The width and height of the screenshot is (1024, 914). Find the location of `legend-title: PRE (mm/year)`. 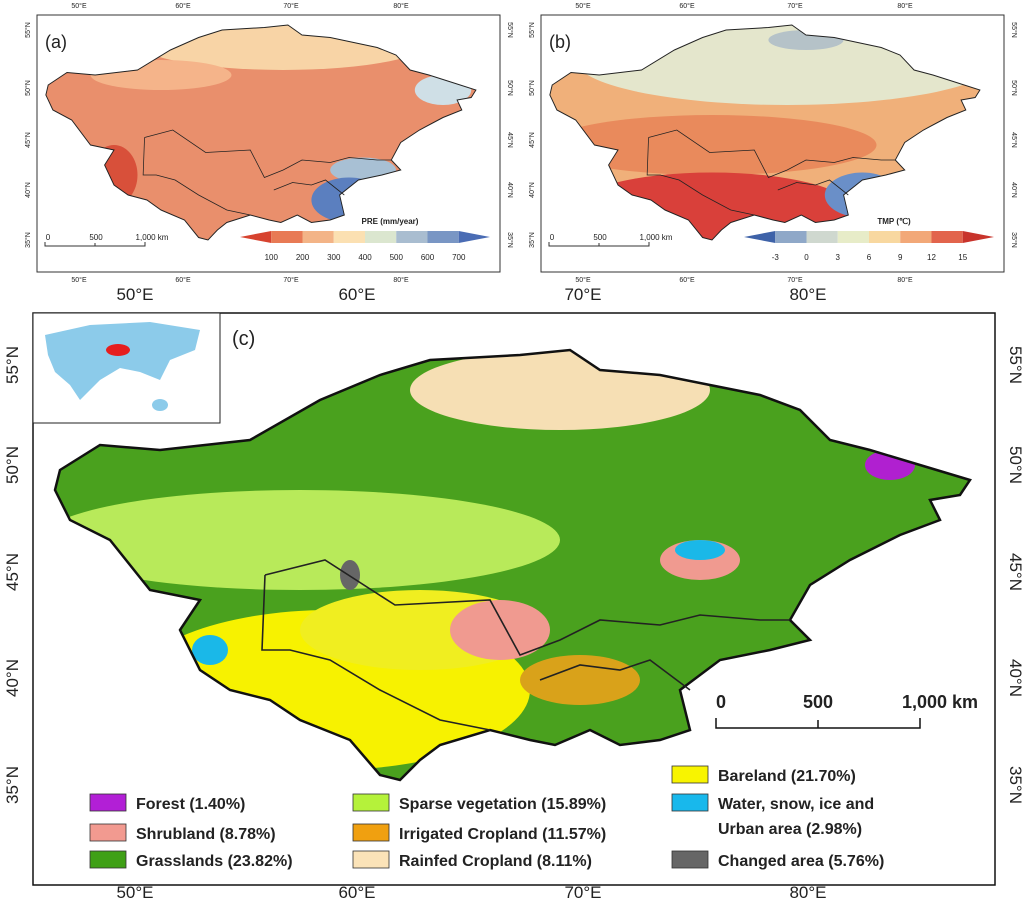

legend-title: PRE (mm/year) is located at coordinates (390, 221).